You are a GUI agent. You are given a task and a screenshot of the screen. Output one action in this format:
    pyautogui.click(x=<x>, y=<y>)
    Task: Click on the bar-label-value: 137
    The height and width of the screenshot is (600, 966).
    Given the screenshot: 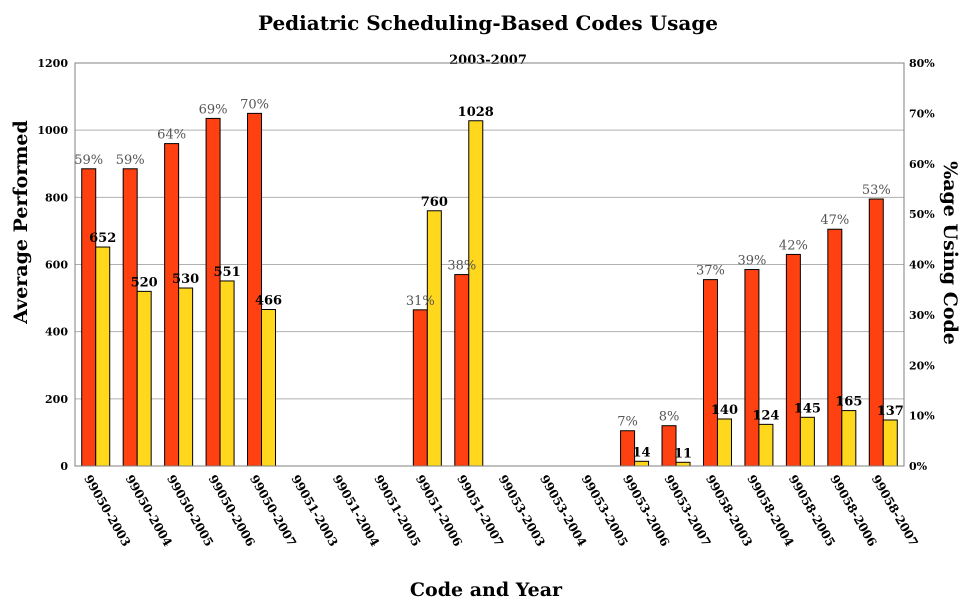 What is the action you would take?
    pyautogui.click(x=890, y=411)
    